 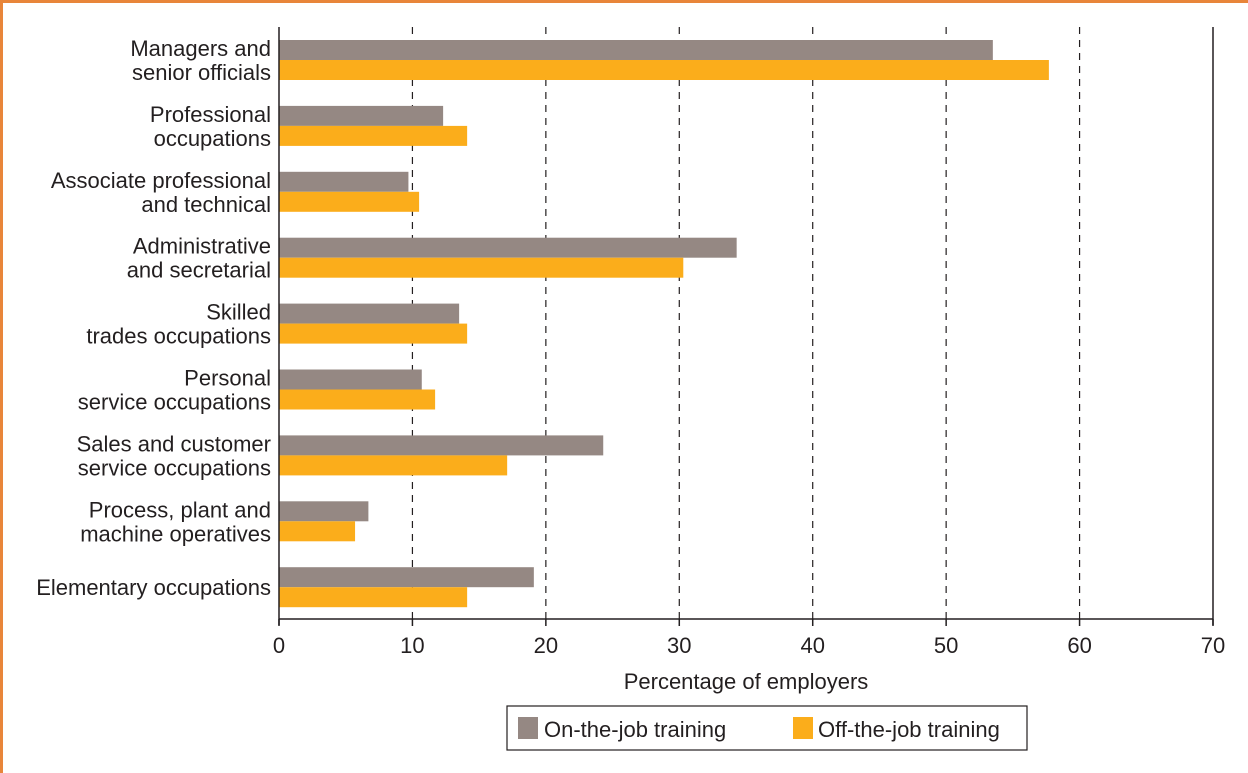 I want to click on category-label: Professional occupations, so click(x=210, y=126).